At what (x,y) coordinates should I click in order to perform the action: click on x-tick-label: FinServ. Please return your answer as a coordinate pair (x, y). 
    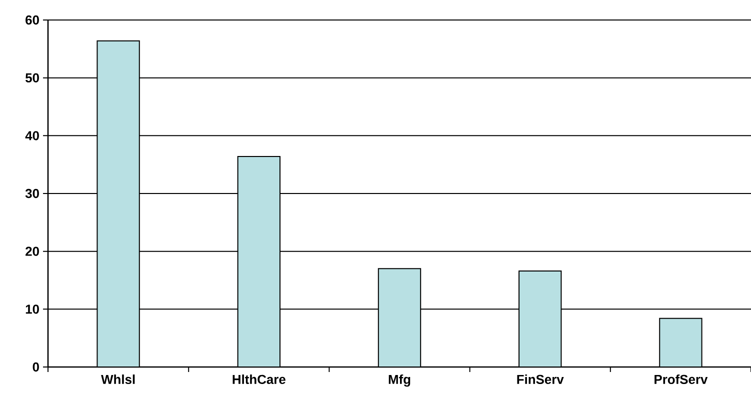
    Looking at the image, I should click on (540, 379).